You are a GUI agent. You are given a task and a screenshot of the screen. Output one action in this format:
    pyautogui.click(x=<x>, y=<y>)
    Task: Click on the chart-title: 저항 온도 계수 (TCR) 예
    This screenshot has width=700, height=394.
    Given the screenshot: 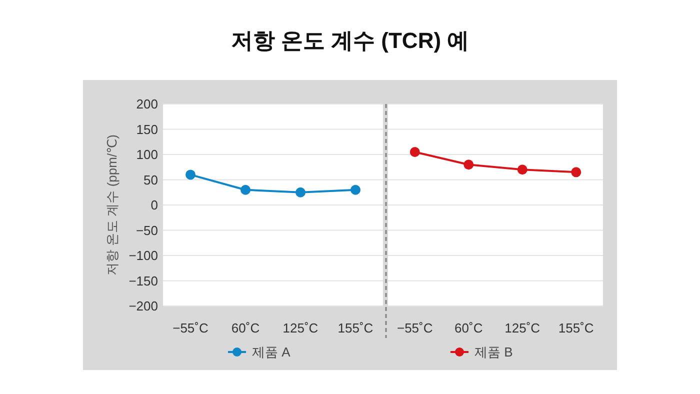 What is the action you would take?
    pyautogui.click(x=350, y=40)
    